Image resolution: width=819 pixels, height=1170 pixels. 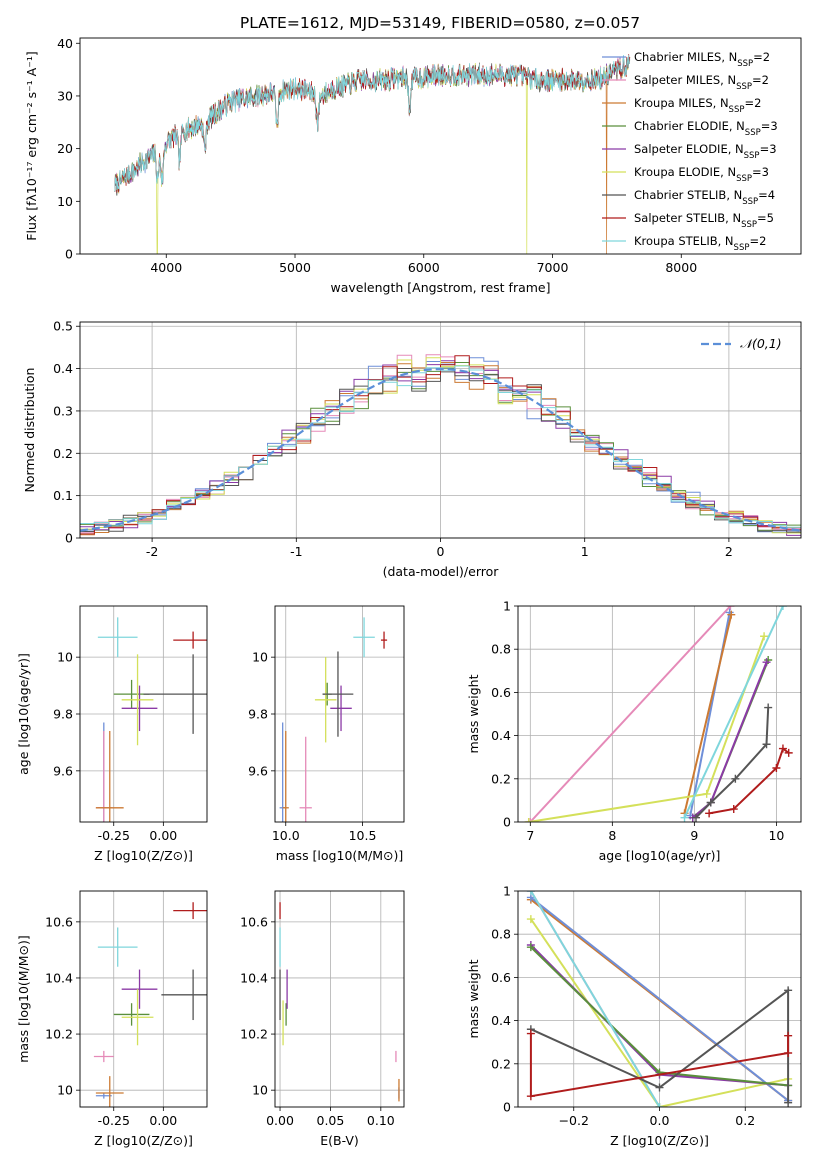 I want to click on normal-reference-curve, so click(x=440, y=449).